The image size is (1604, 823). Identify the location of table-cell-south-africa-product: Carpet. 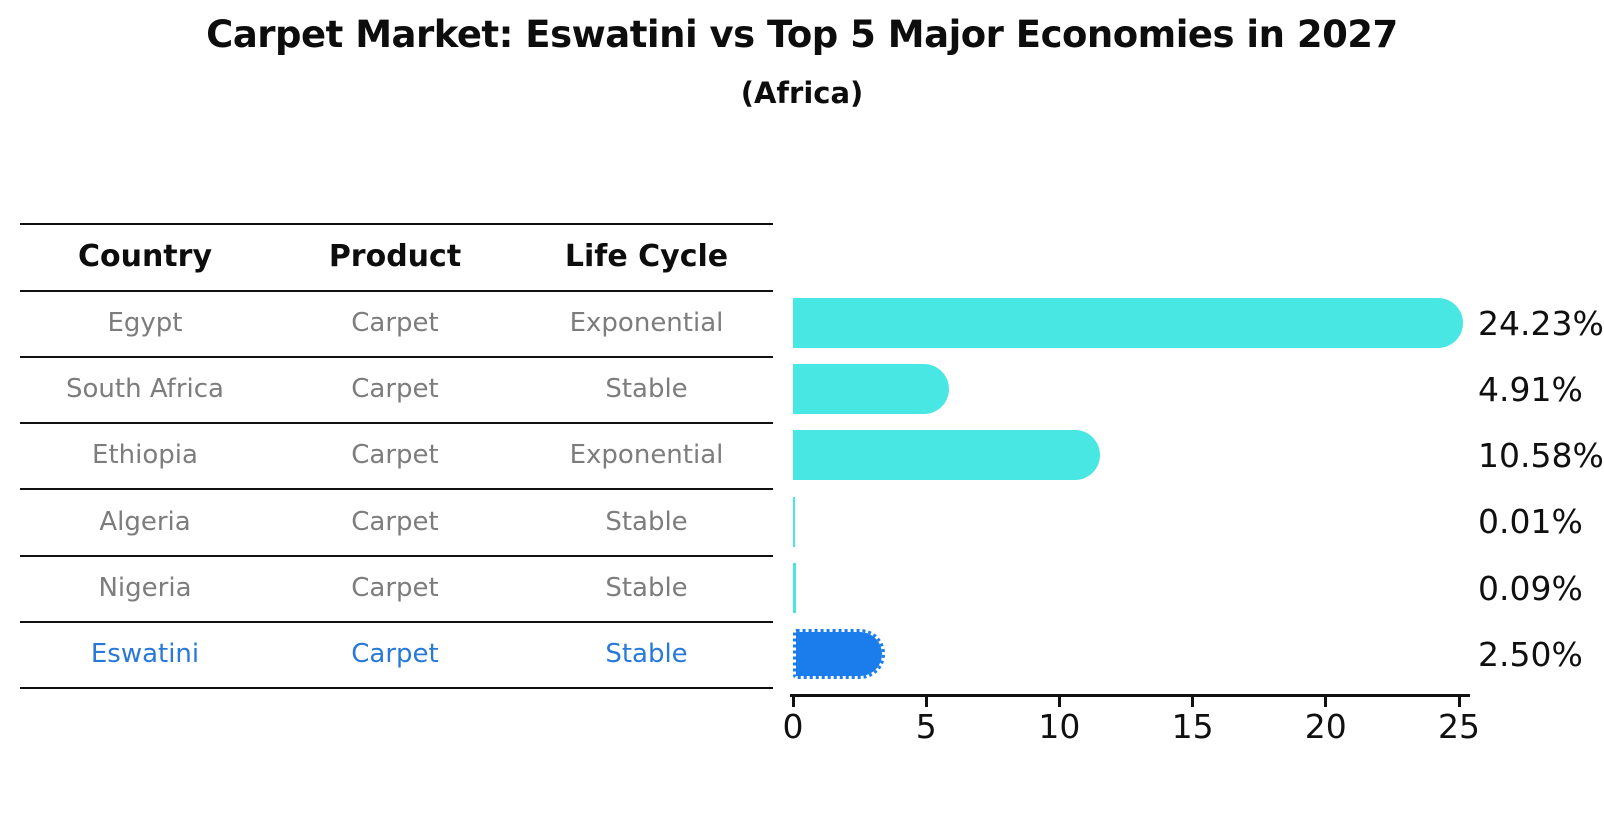
(395, 389).